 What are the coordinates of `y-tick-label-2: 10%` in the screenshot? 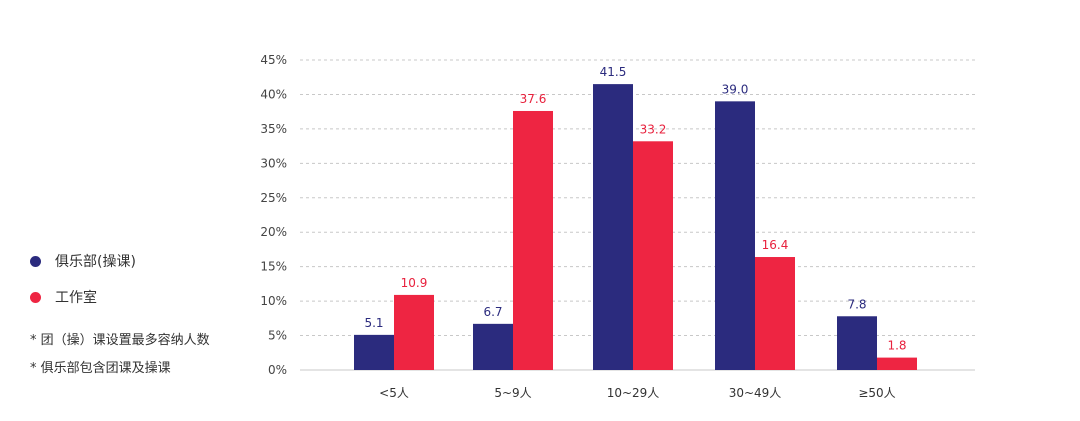 It's located at (273, 301).